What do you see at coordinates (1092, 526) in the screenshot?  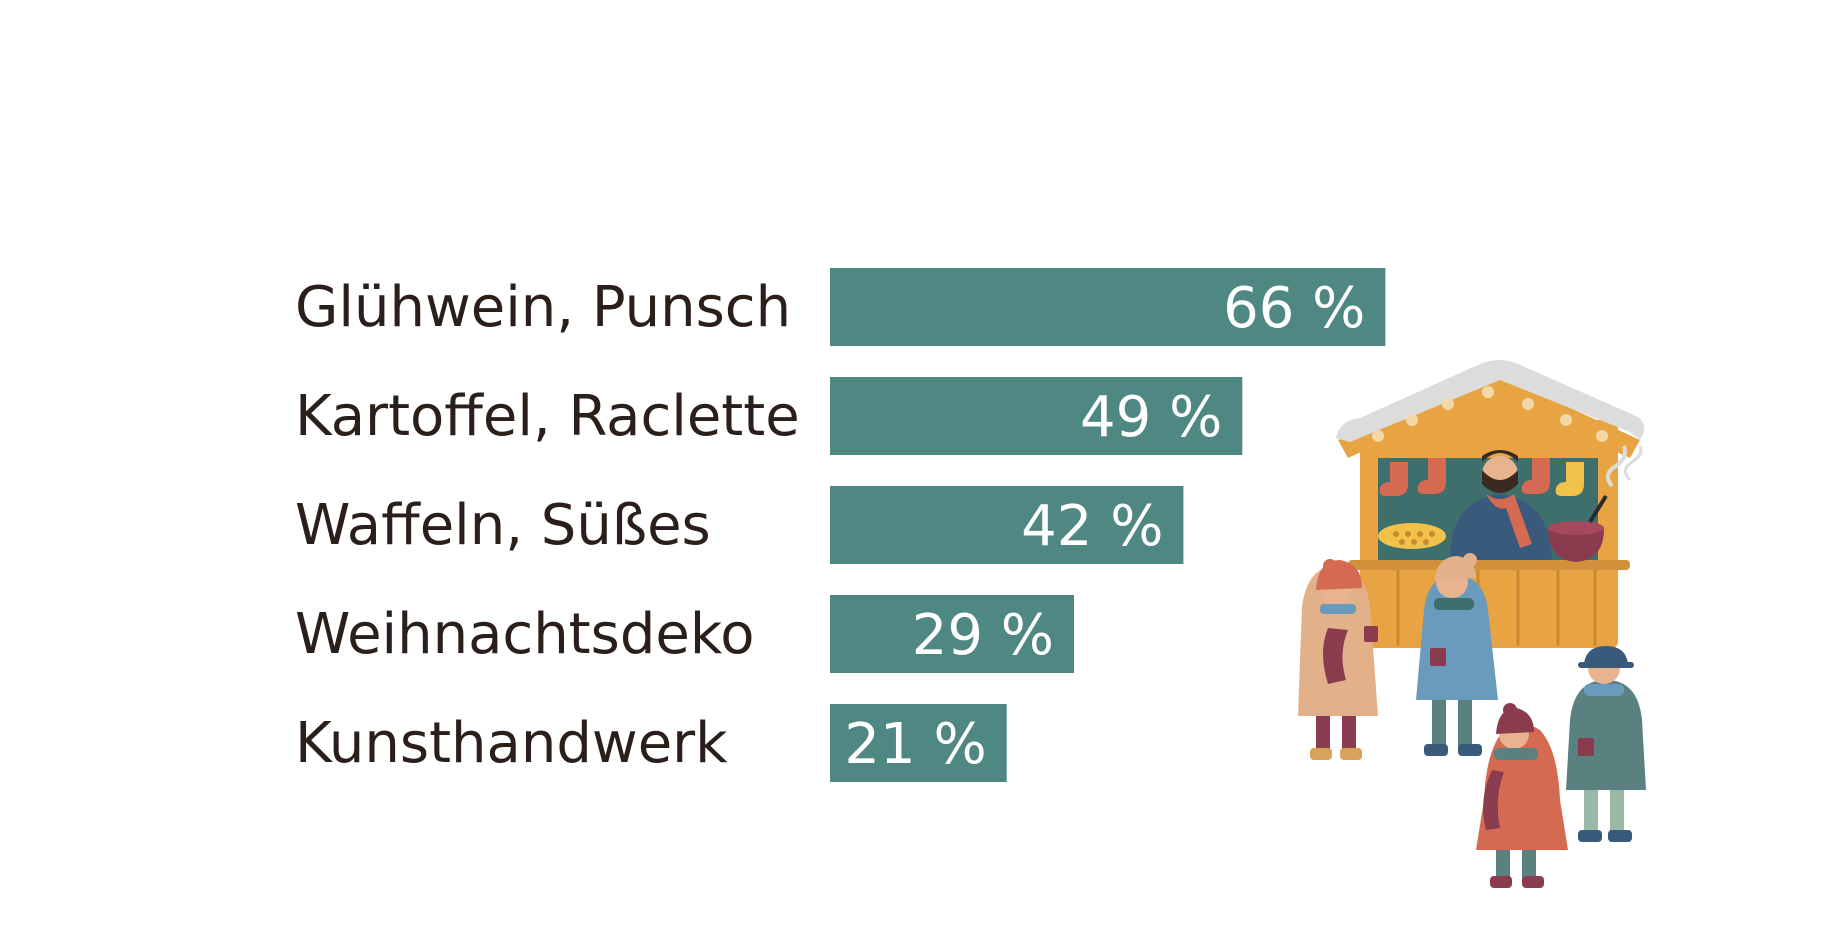 I see `data-label: 42 %` at bounding box center [1092, 526].